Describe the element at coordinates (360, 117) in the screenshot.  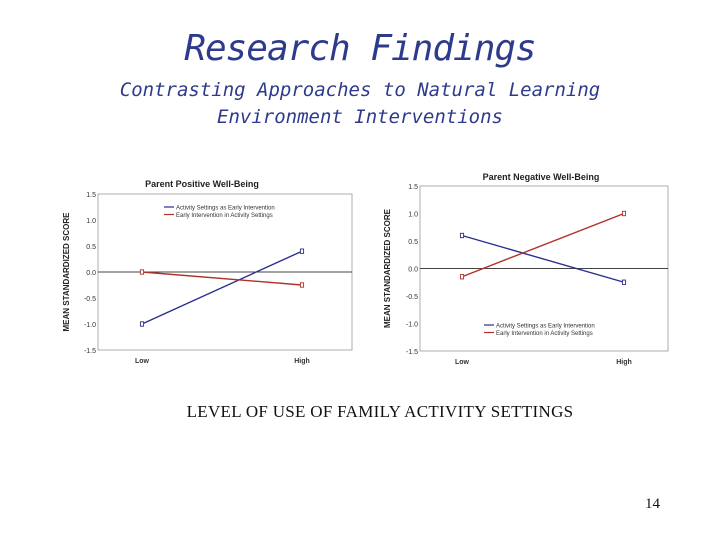
I see `subtitle-line-2: Environment Interventions` at that location.